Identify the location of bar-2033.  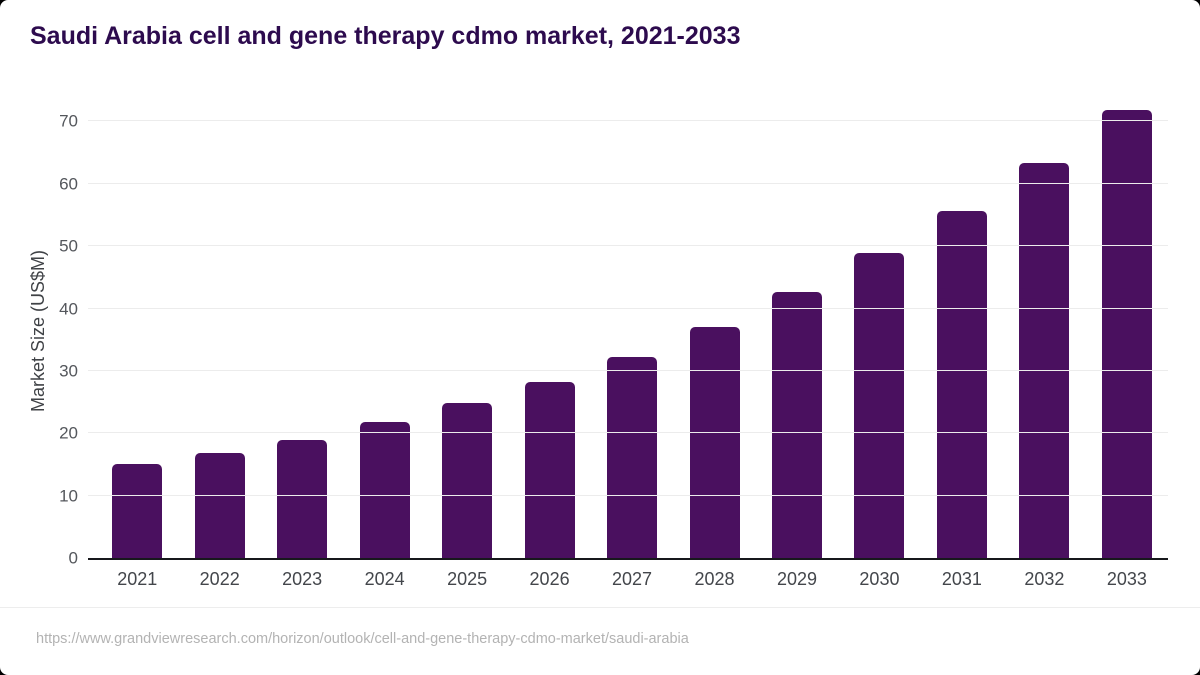
(1126, 334).